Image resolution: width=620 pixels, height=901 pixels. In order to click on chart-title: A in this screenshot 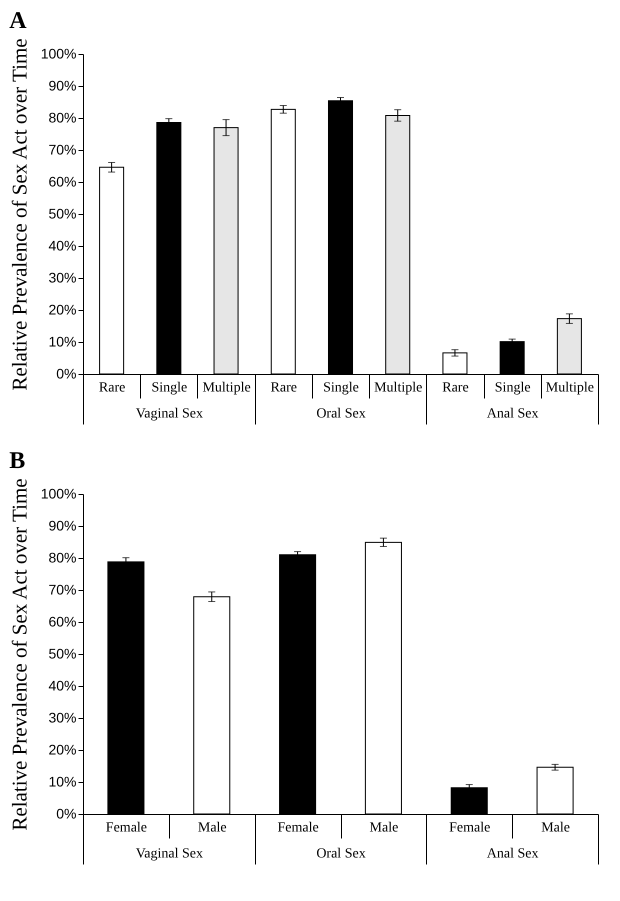, I will do `click(18, 21)`.